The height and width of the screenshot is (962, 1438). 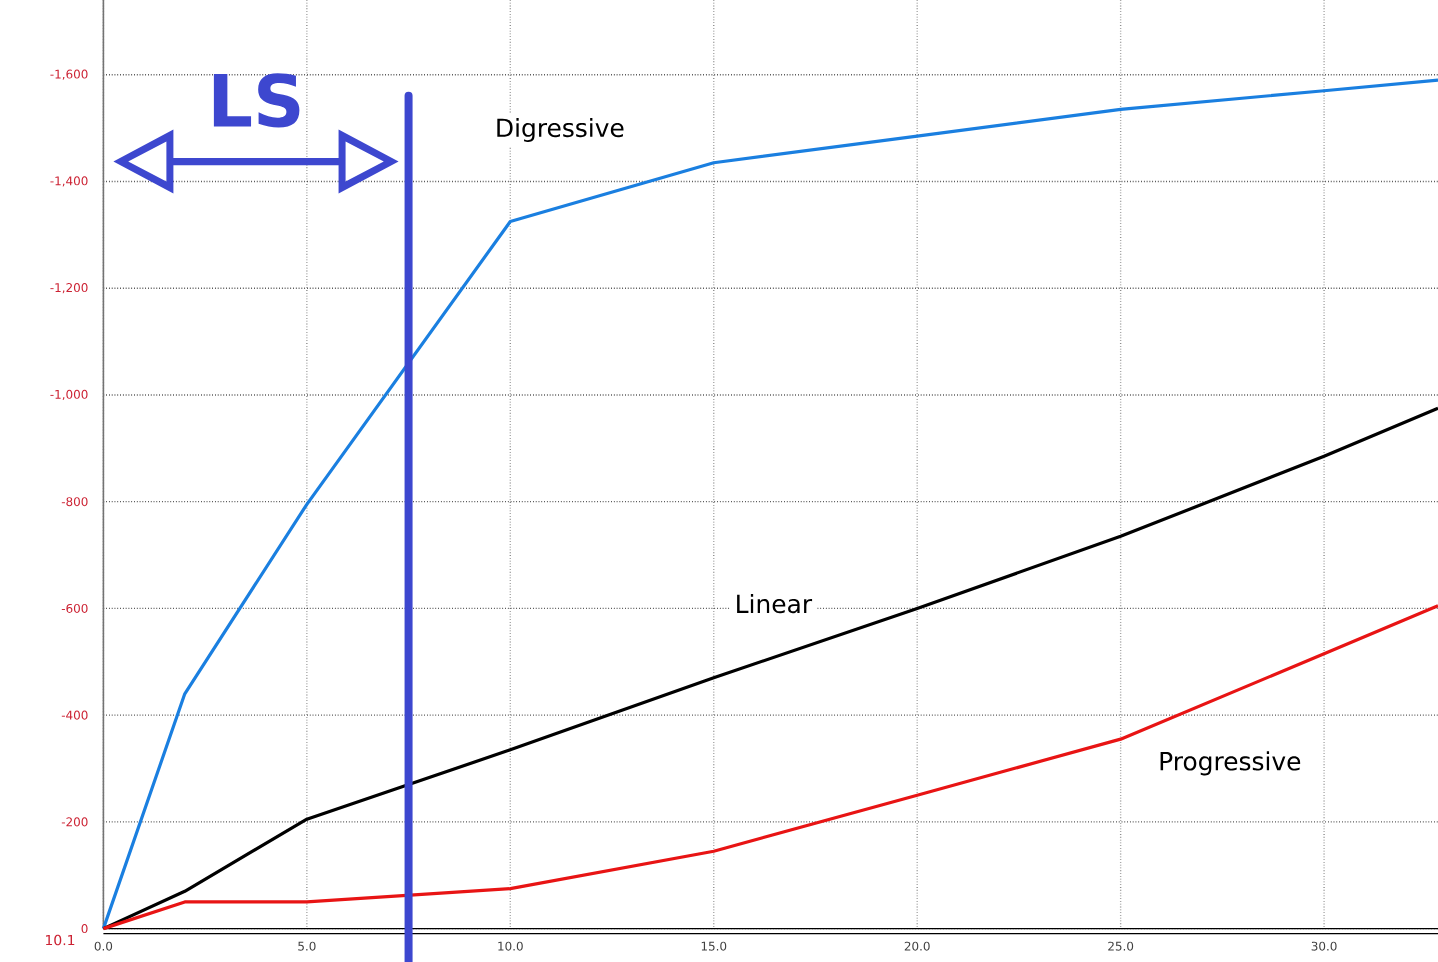 What do you see at coordinates (560, 130) in the screenshot?
I see `series-label: Digressive` at bounding box center [560, 130].